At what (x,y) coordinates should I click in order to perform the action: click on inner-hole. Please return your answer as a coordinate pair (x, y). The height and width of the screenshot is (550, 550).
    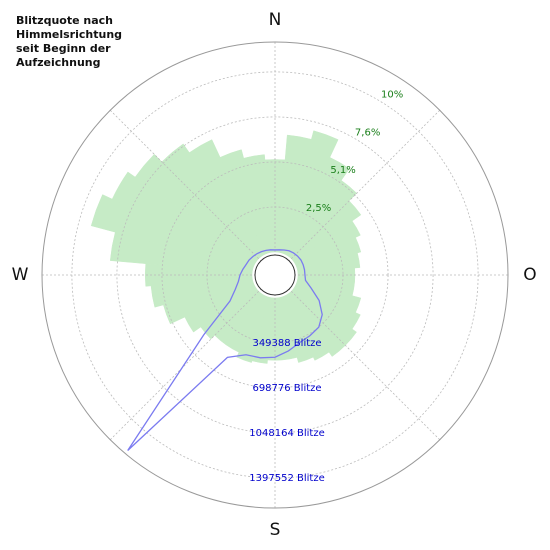
    Looking at the image, I should click on (275, 275).